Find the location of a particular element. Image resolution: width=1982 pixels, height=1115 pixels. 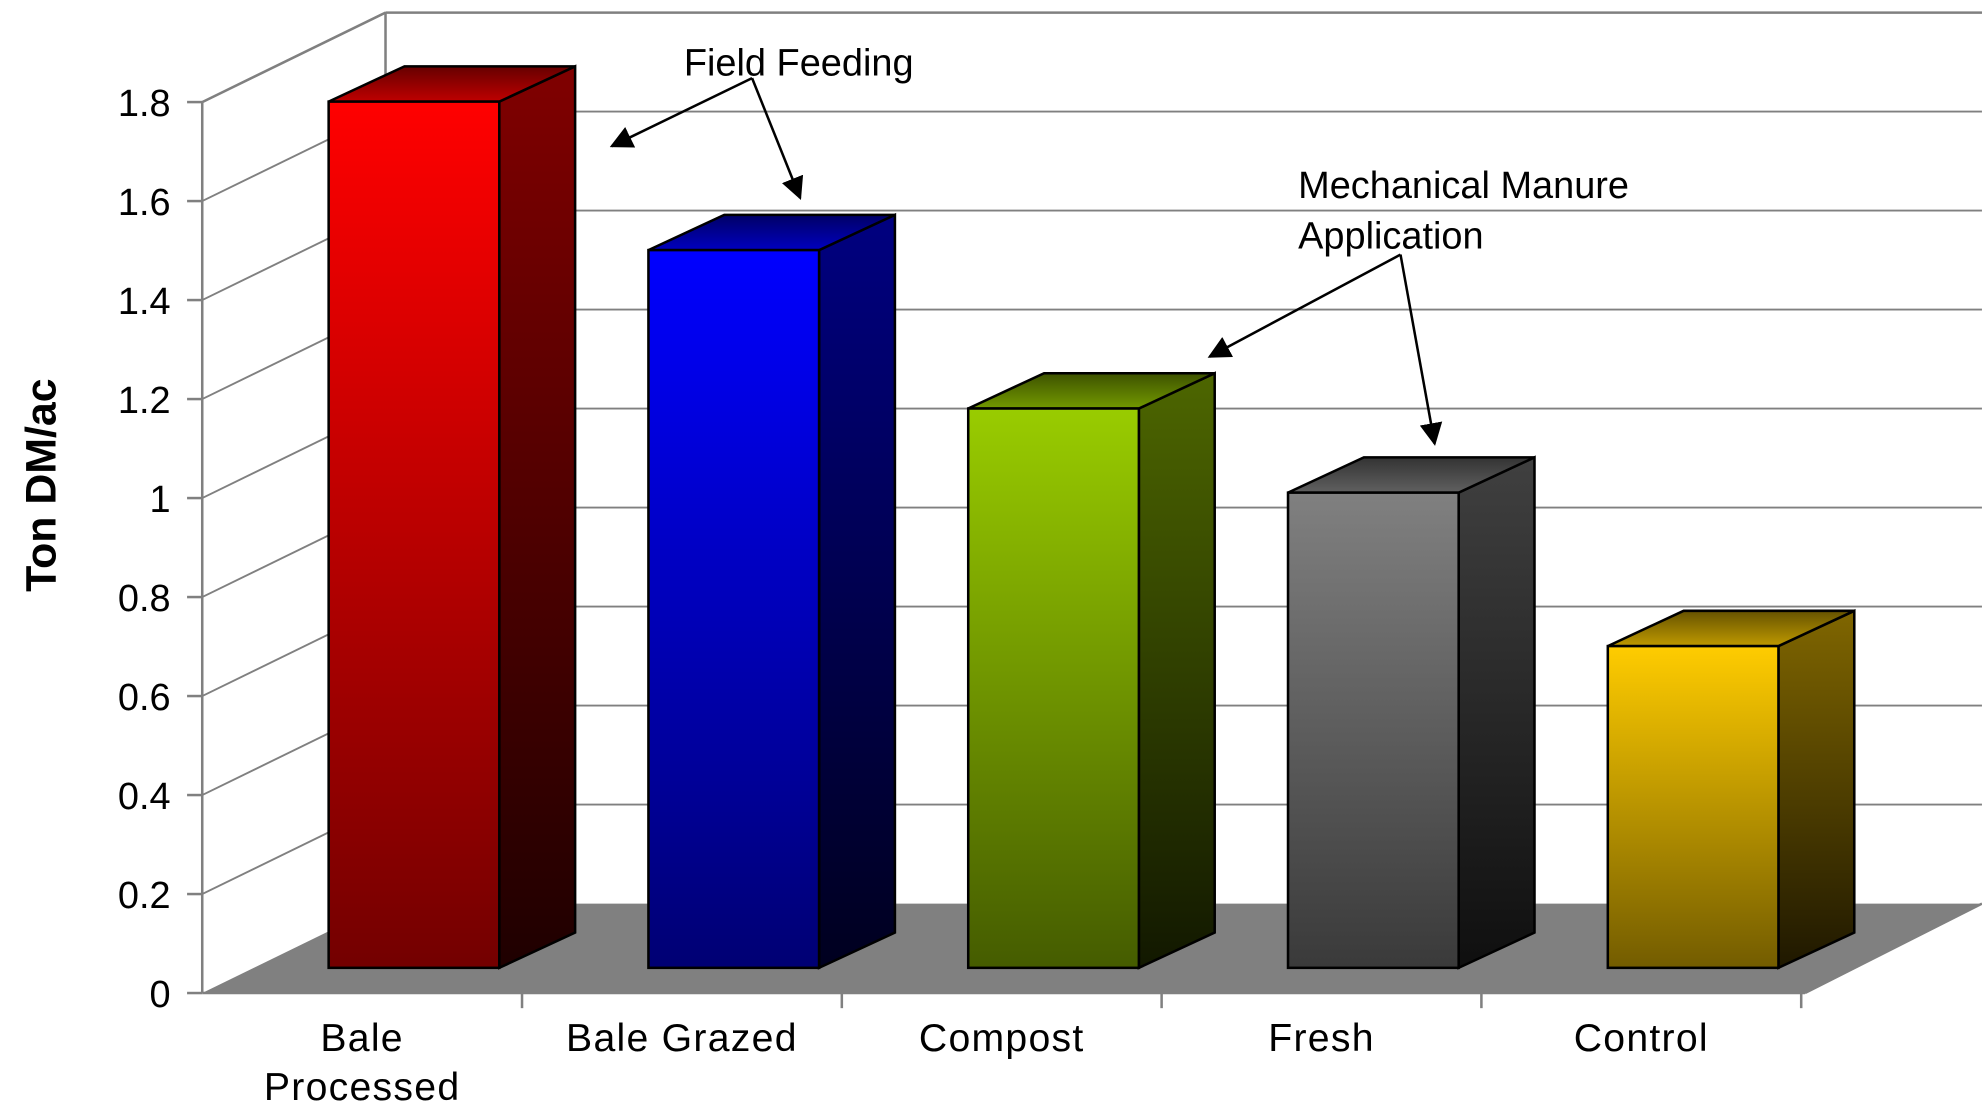

y-tick-label: 0 is located at coordinates (160, 995).